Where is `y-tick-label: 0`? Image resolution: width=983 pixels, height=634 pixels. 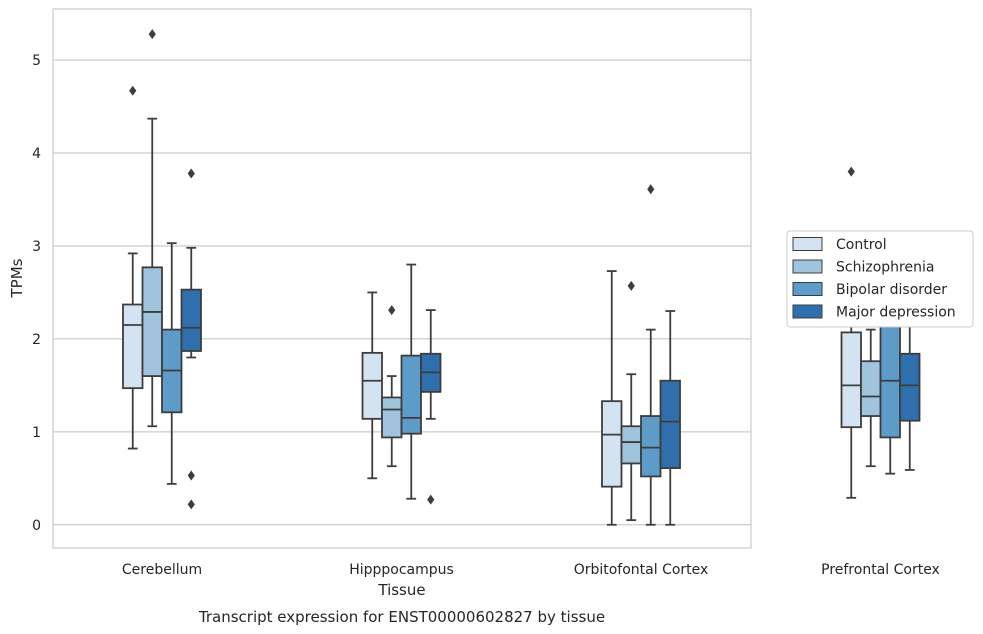 y-tick-label: 0 is located at coordinates (36, 526).